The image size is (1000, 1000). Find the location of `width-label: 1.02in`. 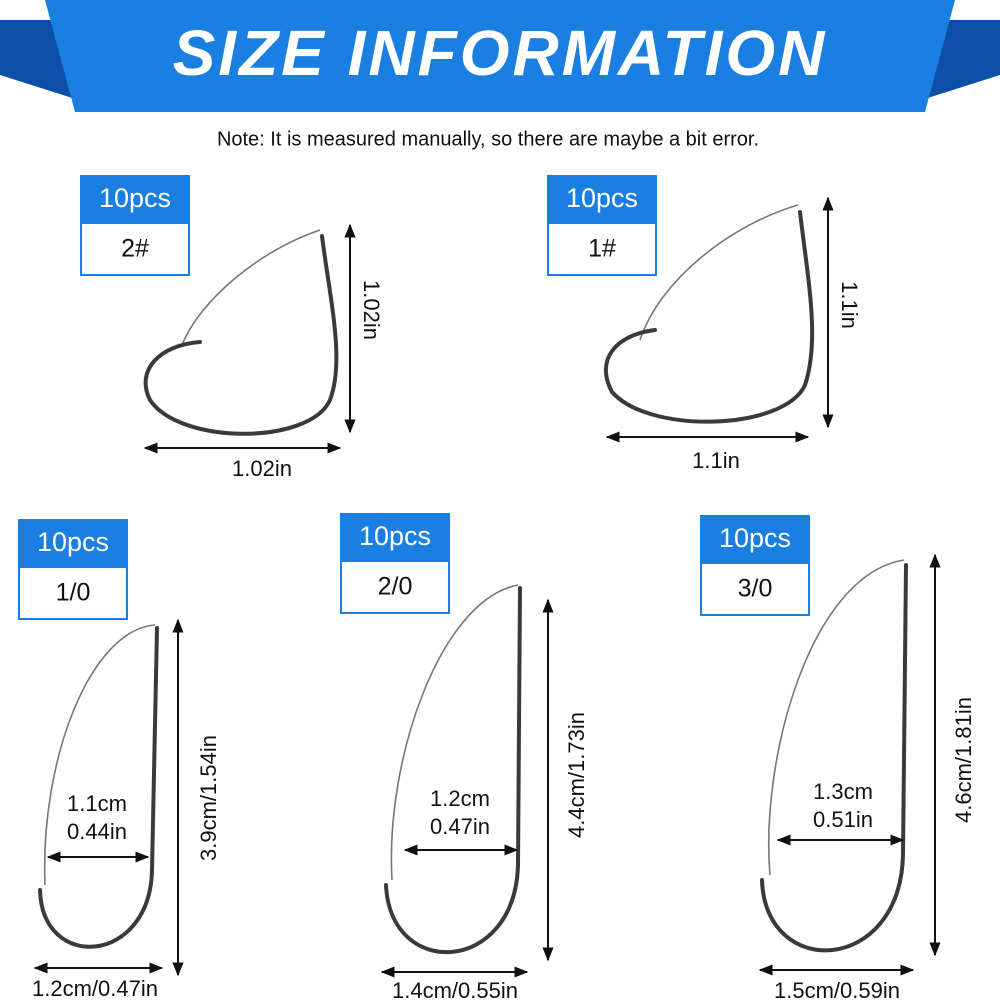

width-label: 1.02in is located at coordinates (262, 468).